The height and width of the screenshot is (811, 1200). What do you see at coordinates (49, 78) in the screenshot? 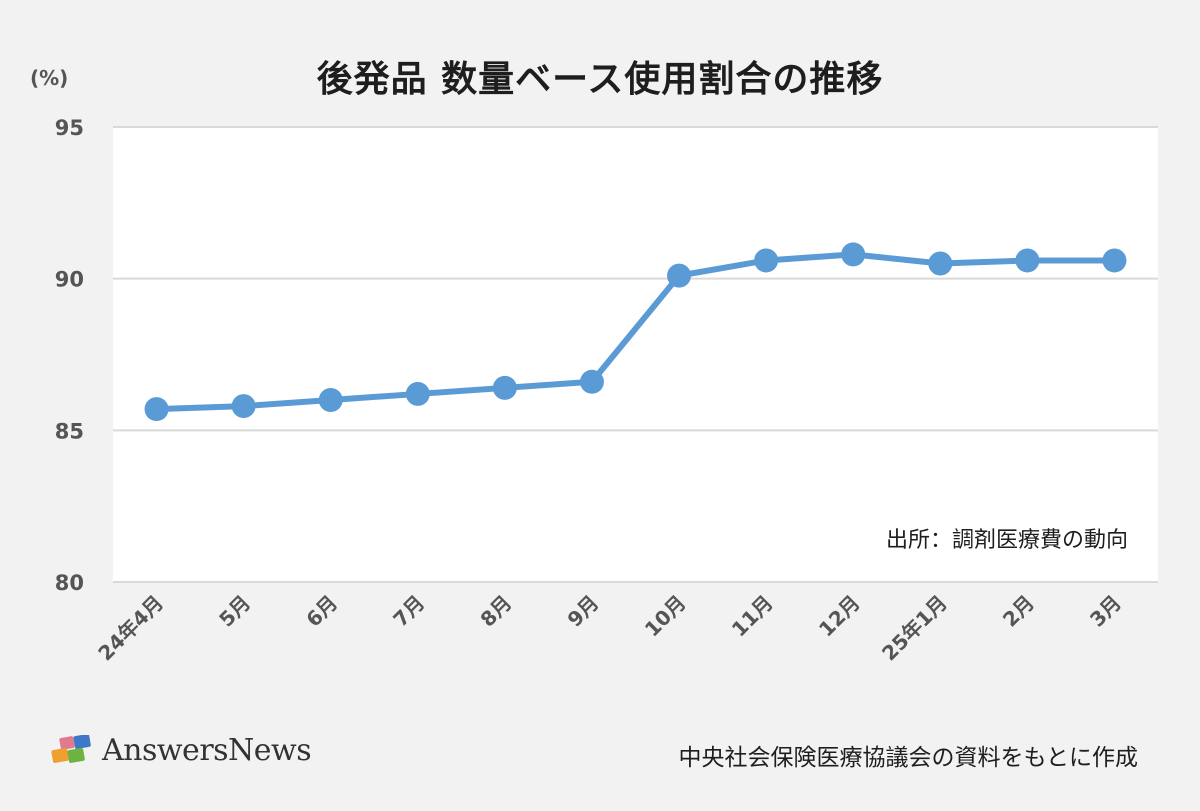
I see `y-axis-unit-label: (%)` at bounding box center [49, 78].